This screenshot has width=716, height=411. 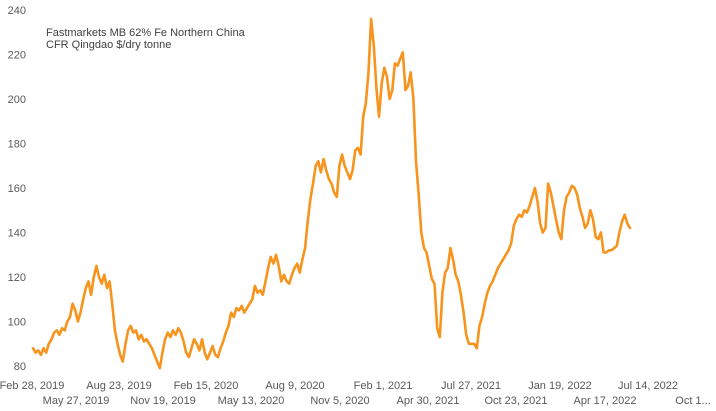 What do you see at coordinates (383, 386) in the screenshot?
I see `x-tick-label: Feb 1, 2021` at bounding box center [383, 386].